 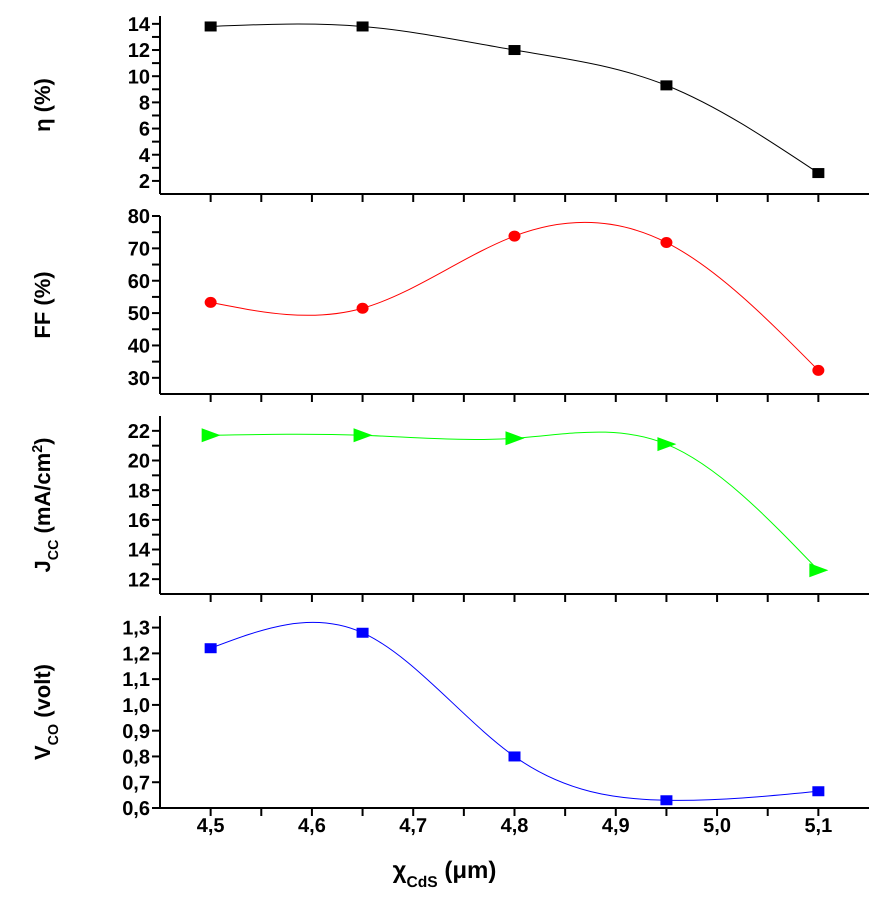 I want to click on y-tick-label: 8, so click(x=144, y=103).